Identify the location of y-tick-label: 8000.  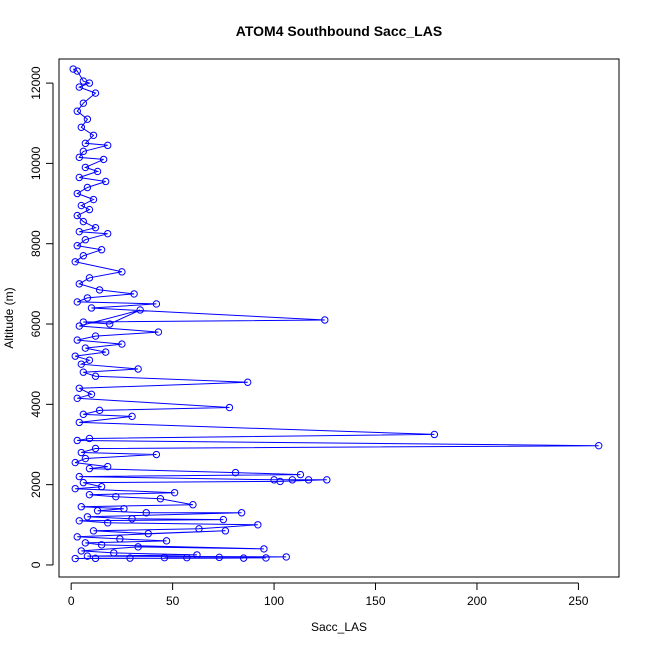
(36, 243).